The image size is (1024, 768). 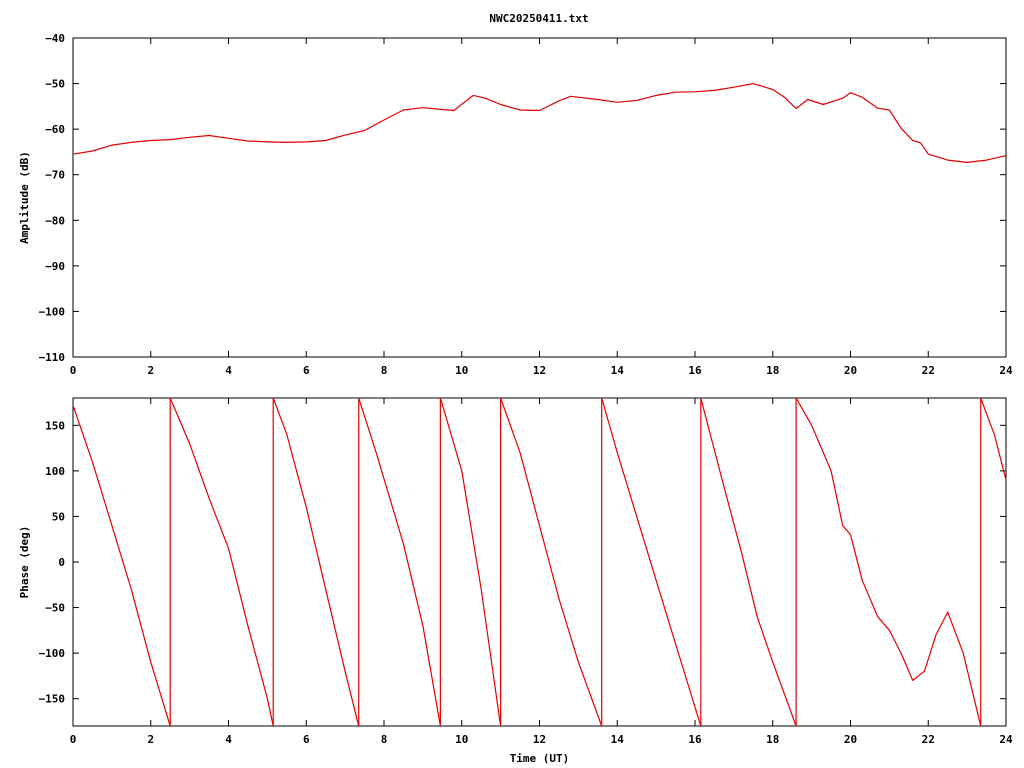 I want to click on y-tick-label: −110, so click(x=52, y=357).